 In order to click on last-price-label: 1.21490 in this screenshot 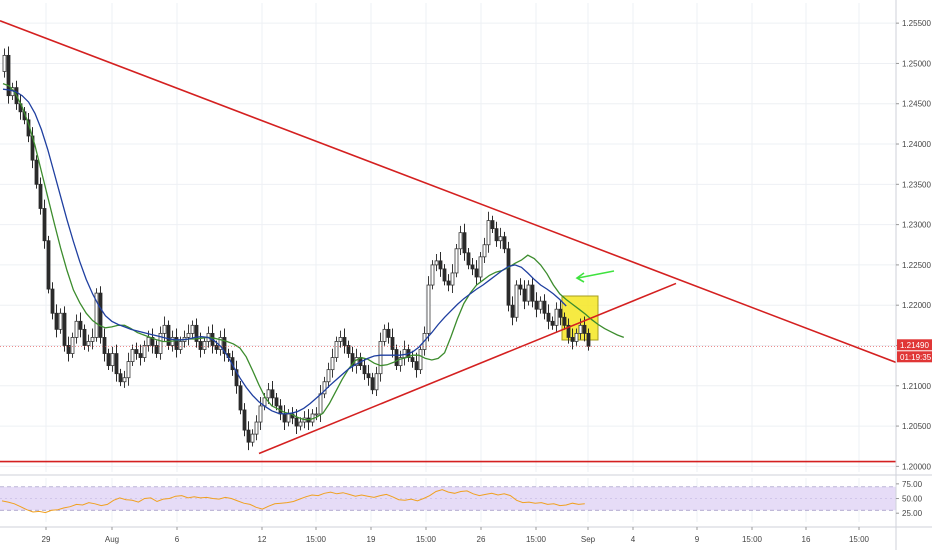, I will do `click(914, 345)`.